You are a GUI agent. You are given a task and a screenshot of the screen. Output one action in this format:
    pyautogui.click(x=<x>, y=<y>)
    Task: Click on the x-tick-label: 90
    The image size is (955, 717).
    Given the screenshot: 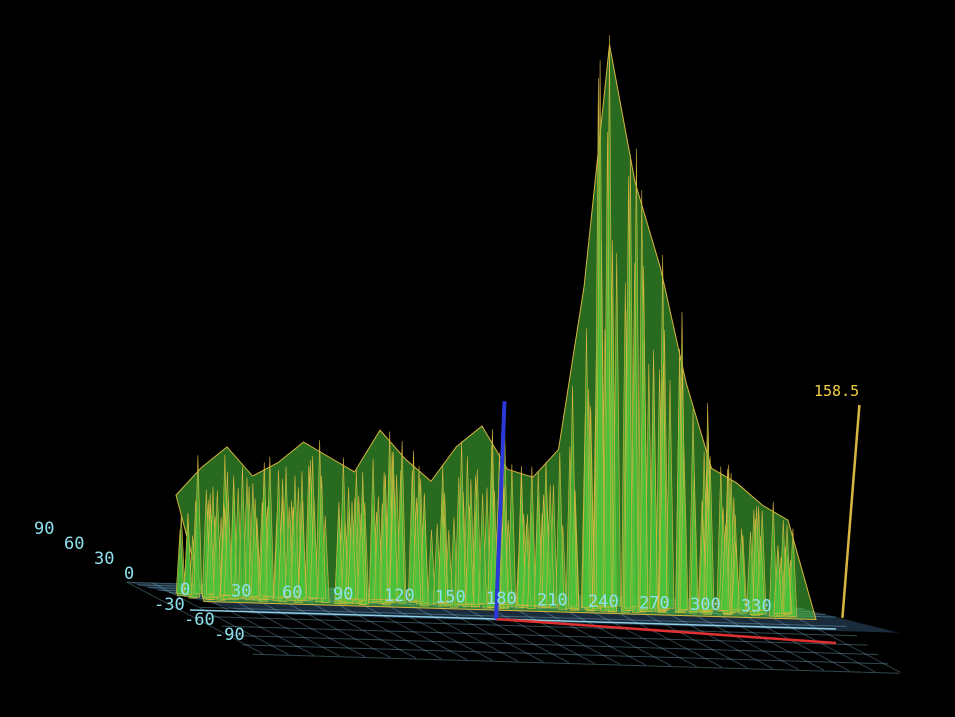 What is the action you would take?
    pyautogui.click(x=343, y=595)
    